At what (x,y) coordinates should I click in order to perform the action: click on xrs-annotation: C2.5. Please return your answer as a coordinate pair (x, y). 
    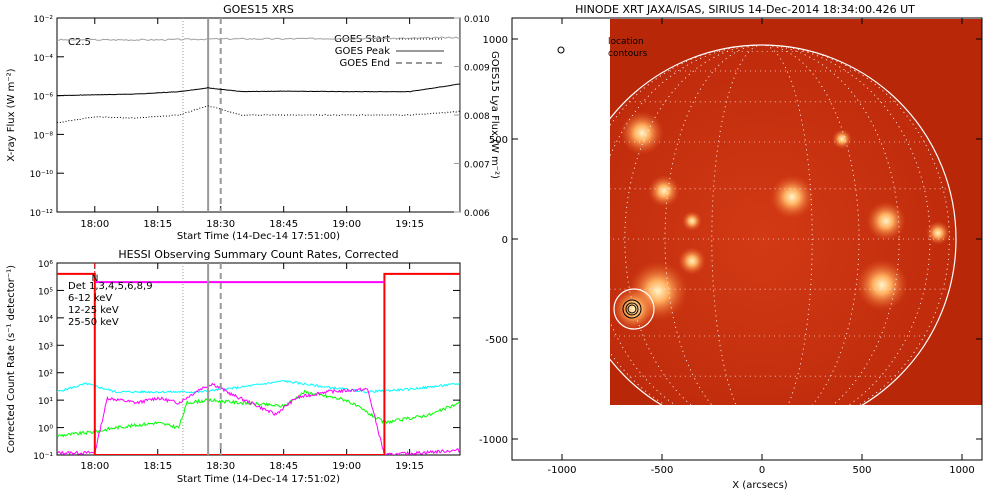
    Looking at the image, I should click on (79, 42).